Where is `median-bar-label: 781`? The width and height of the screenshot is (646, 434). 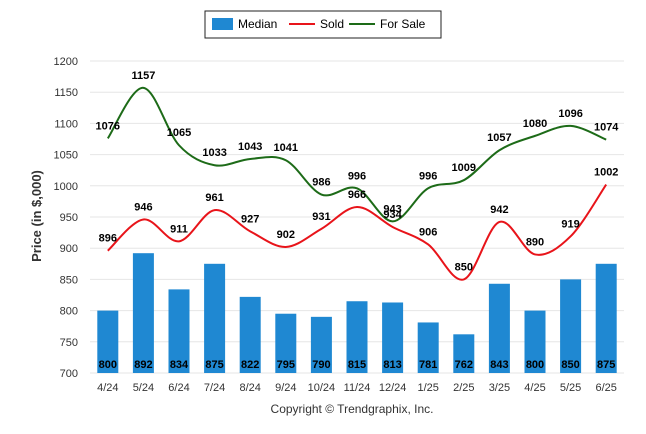
median-bar-label: 781 is located at coordinates (428, 365).